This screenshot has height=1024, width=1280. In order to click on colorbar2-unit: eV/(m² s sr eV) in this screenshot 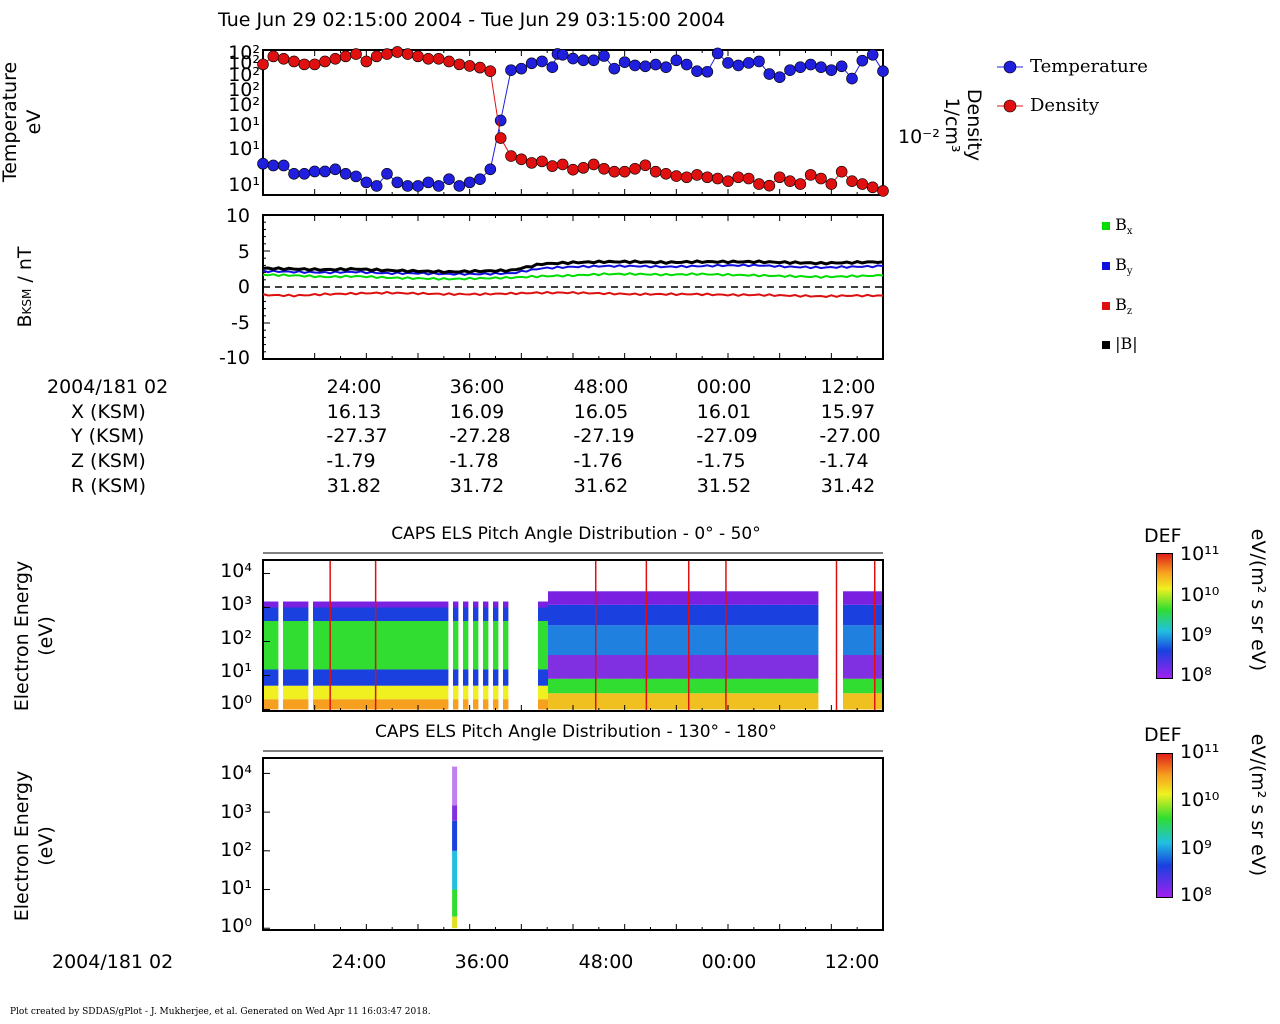, I will do `click(1258, 805)`.